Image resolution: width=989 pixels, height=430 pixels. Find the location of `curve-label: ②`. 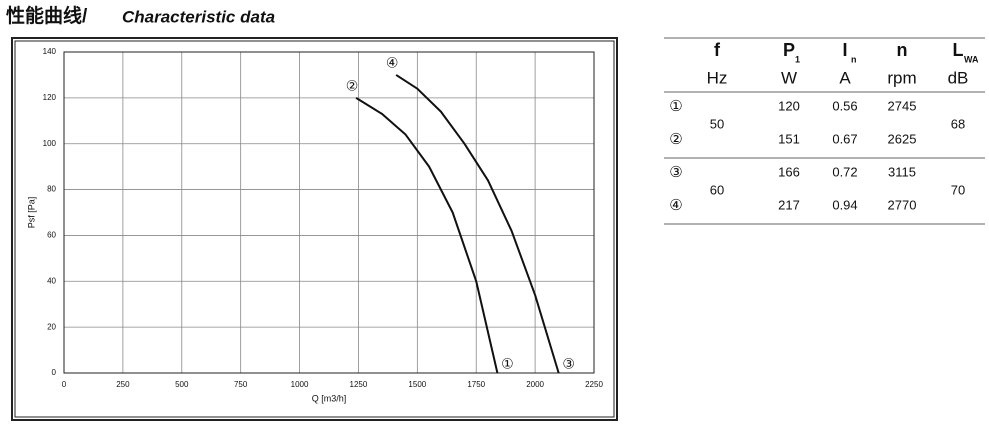

curve-label: ② is located at coordinates (352, 86).